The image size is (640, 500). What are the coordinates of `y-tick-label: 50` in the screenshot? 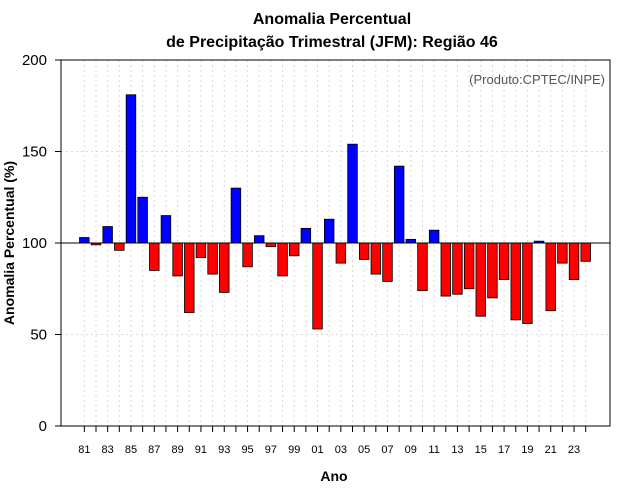 It's located at (38, 335).